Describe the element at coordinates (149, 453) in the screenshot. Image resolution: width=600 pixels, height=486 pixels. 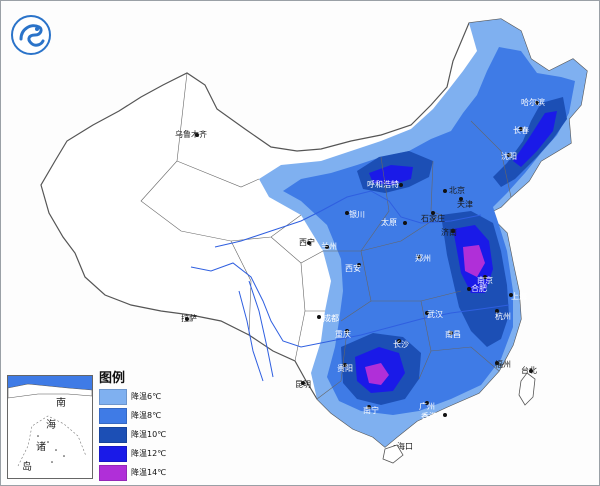
I see `legend-label: 降温12℃` at that location.